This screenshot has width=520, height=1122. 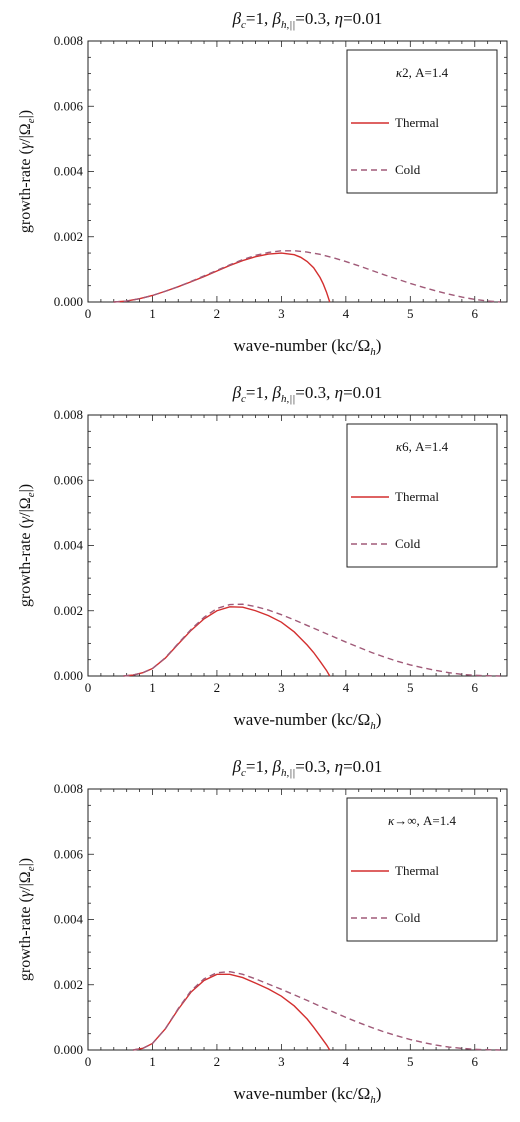 What do you see at coordinates (422, 72) in the screenshot?
I see `legend-header: κ2, A=1.4` at bounding box center [422, 72].